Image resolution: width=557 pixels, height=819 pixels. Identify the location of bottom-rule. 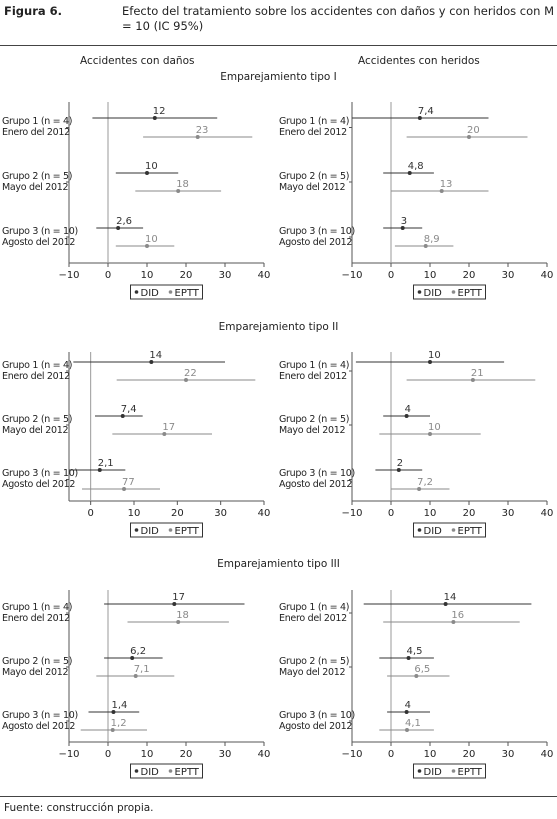
(278, 796).